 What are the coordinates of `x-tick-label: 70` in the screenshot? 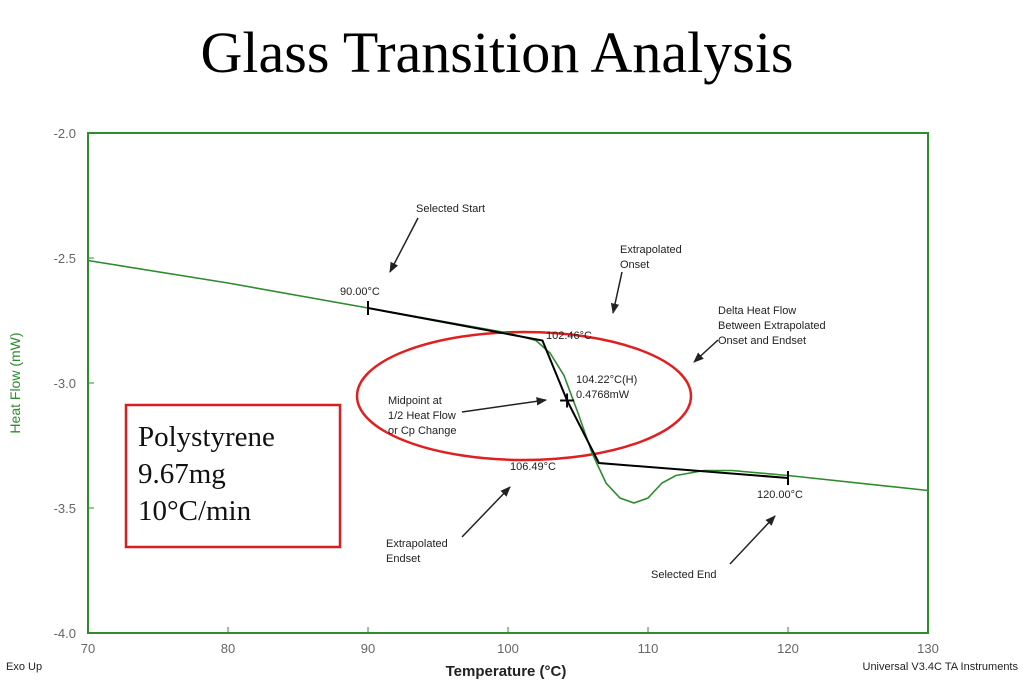 It's located at (88, 648).